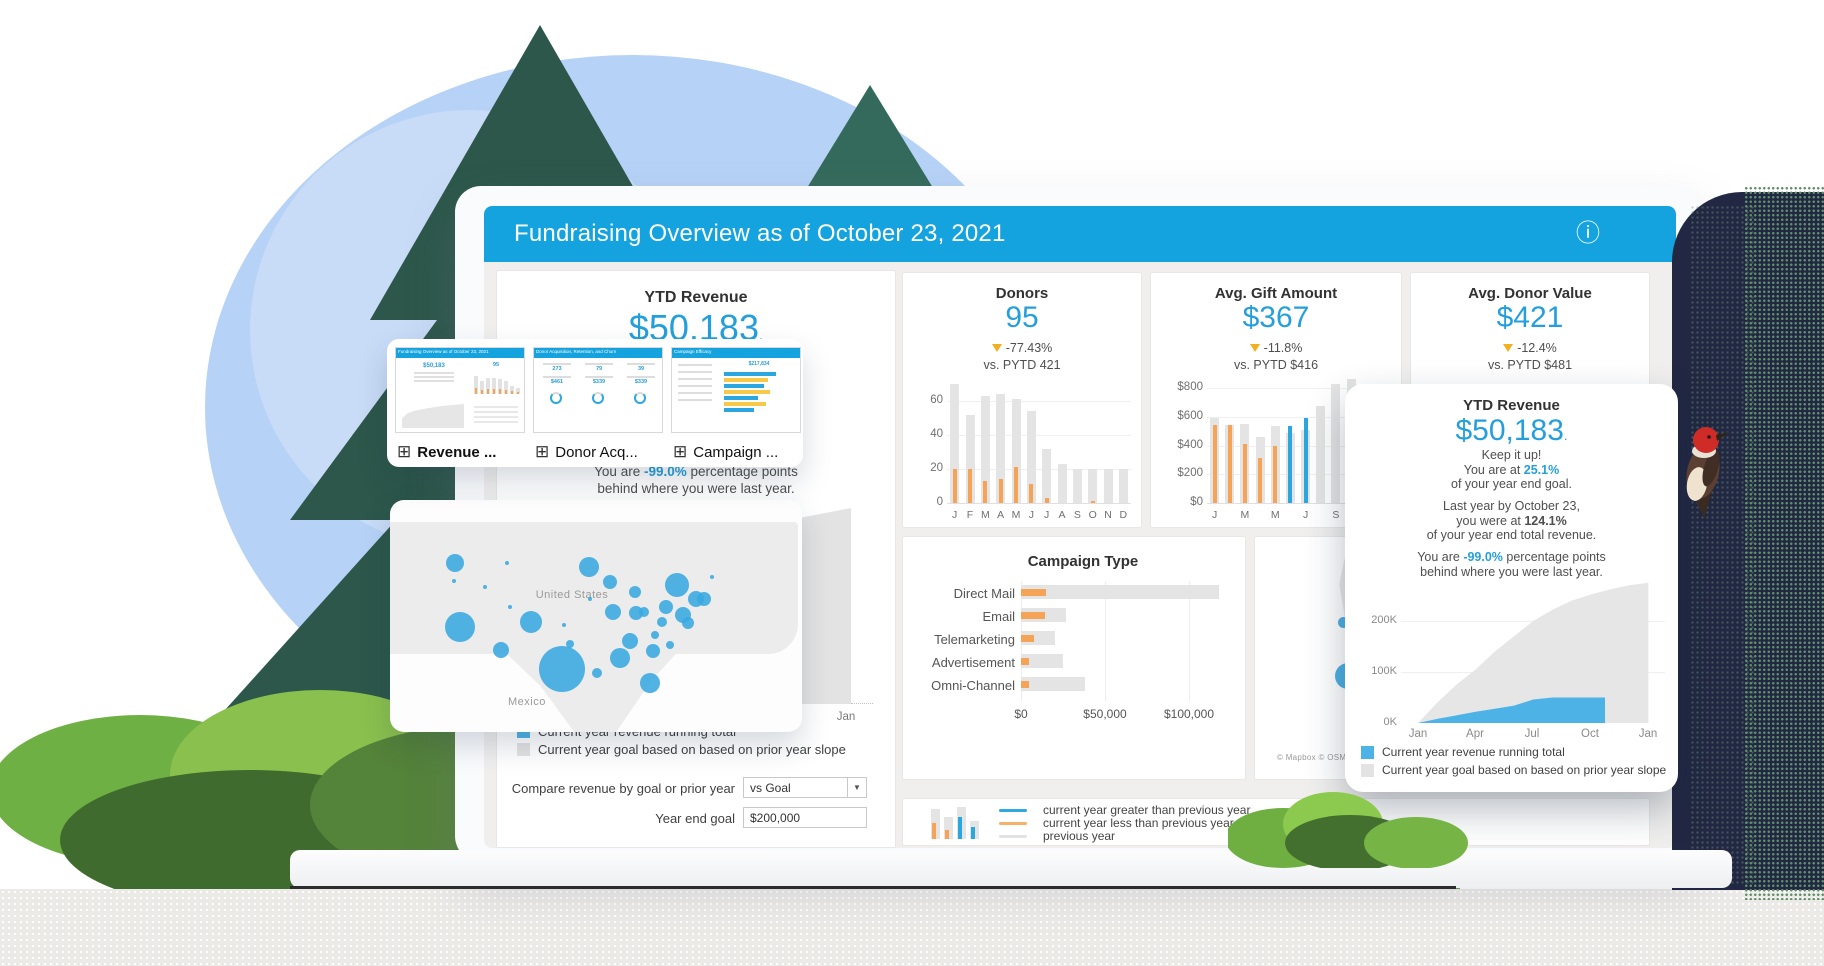 The height and width of the screenshot is (966, 1824). What do you see at coordinates (1001, 515) in the screenshot?
I see `x-tick-label: A` at bounding box center [1001, 515].